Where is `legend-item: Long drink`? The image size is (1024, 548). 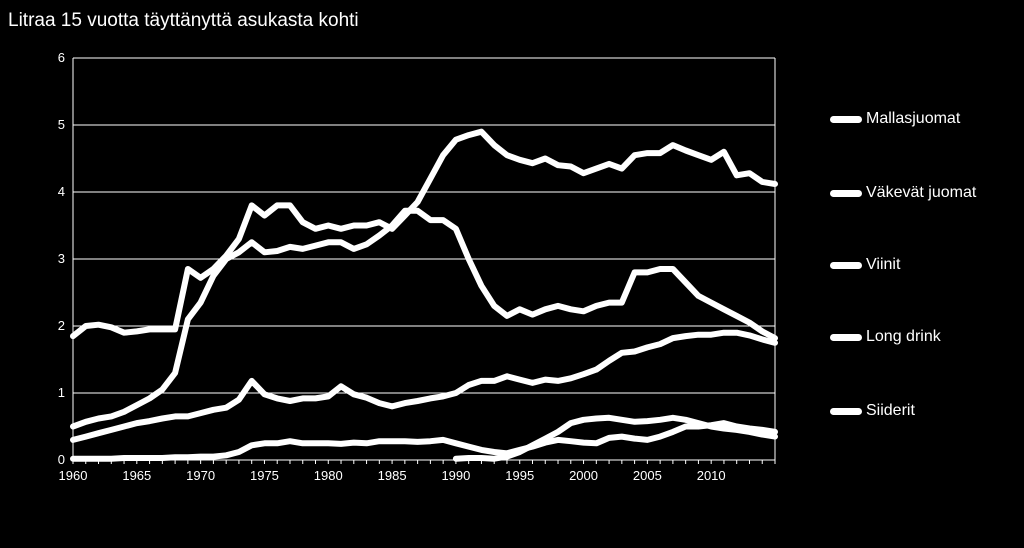 legend-item: Long drink is located at coordinates (885, 337).